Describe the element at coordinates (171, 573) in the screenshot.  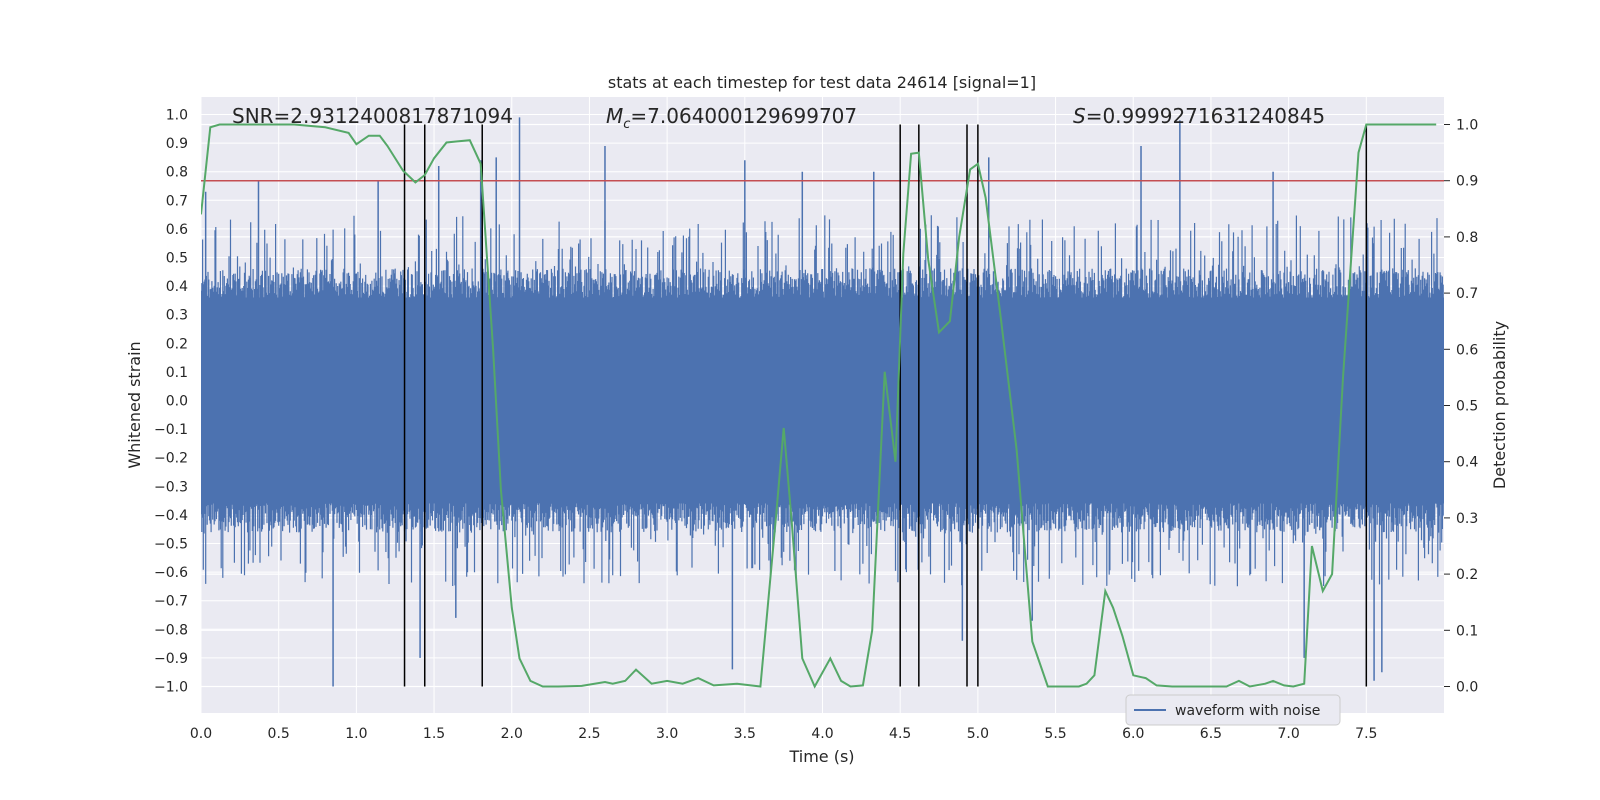
I see `y-left-tick-label: −0.6` at that location.